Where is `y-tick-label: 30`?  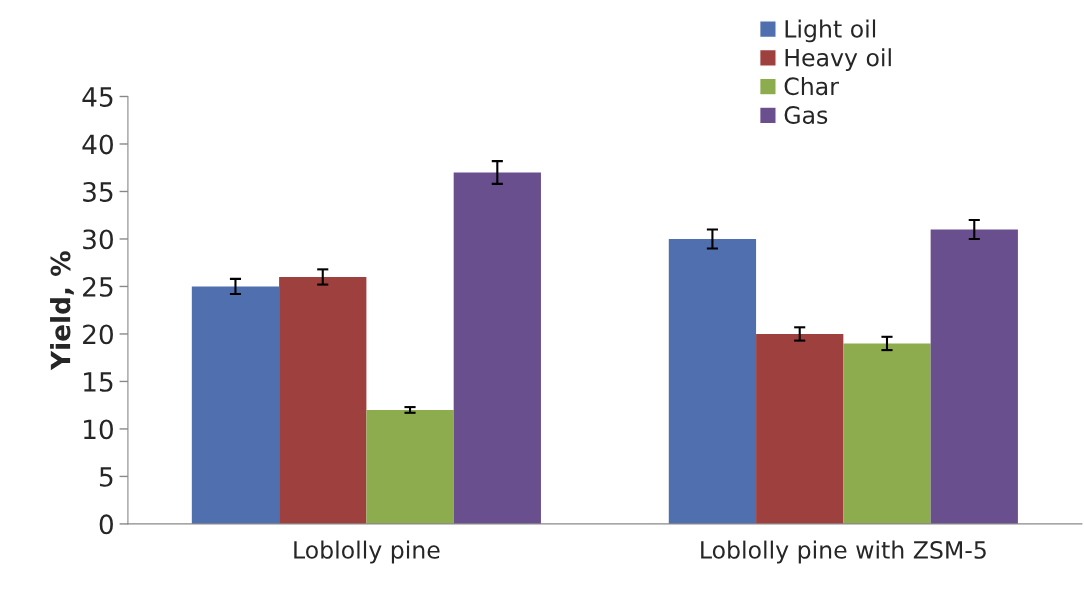
y-tick-label: 30 is located at coordinates (98, 239).